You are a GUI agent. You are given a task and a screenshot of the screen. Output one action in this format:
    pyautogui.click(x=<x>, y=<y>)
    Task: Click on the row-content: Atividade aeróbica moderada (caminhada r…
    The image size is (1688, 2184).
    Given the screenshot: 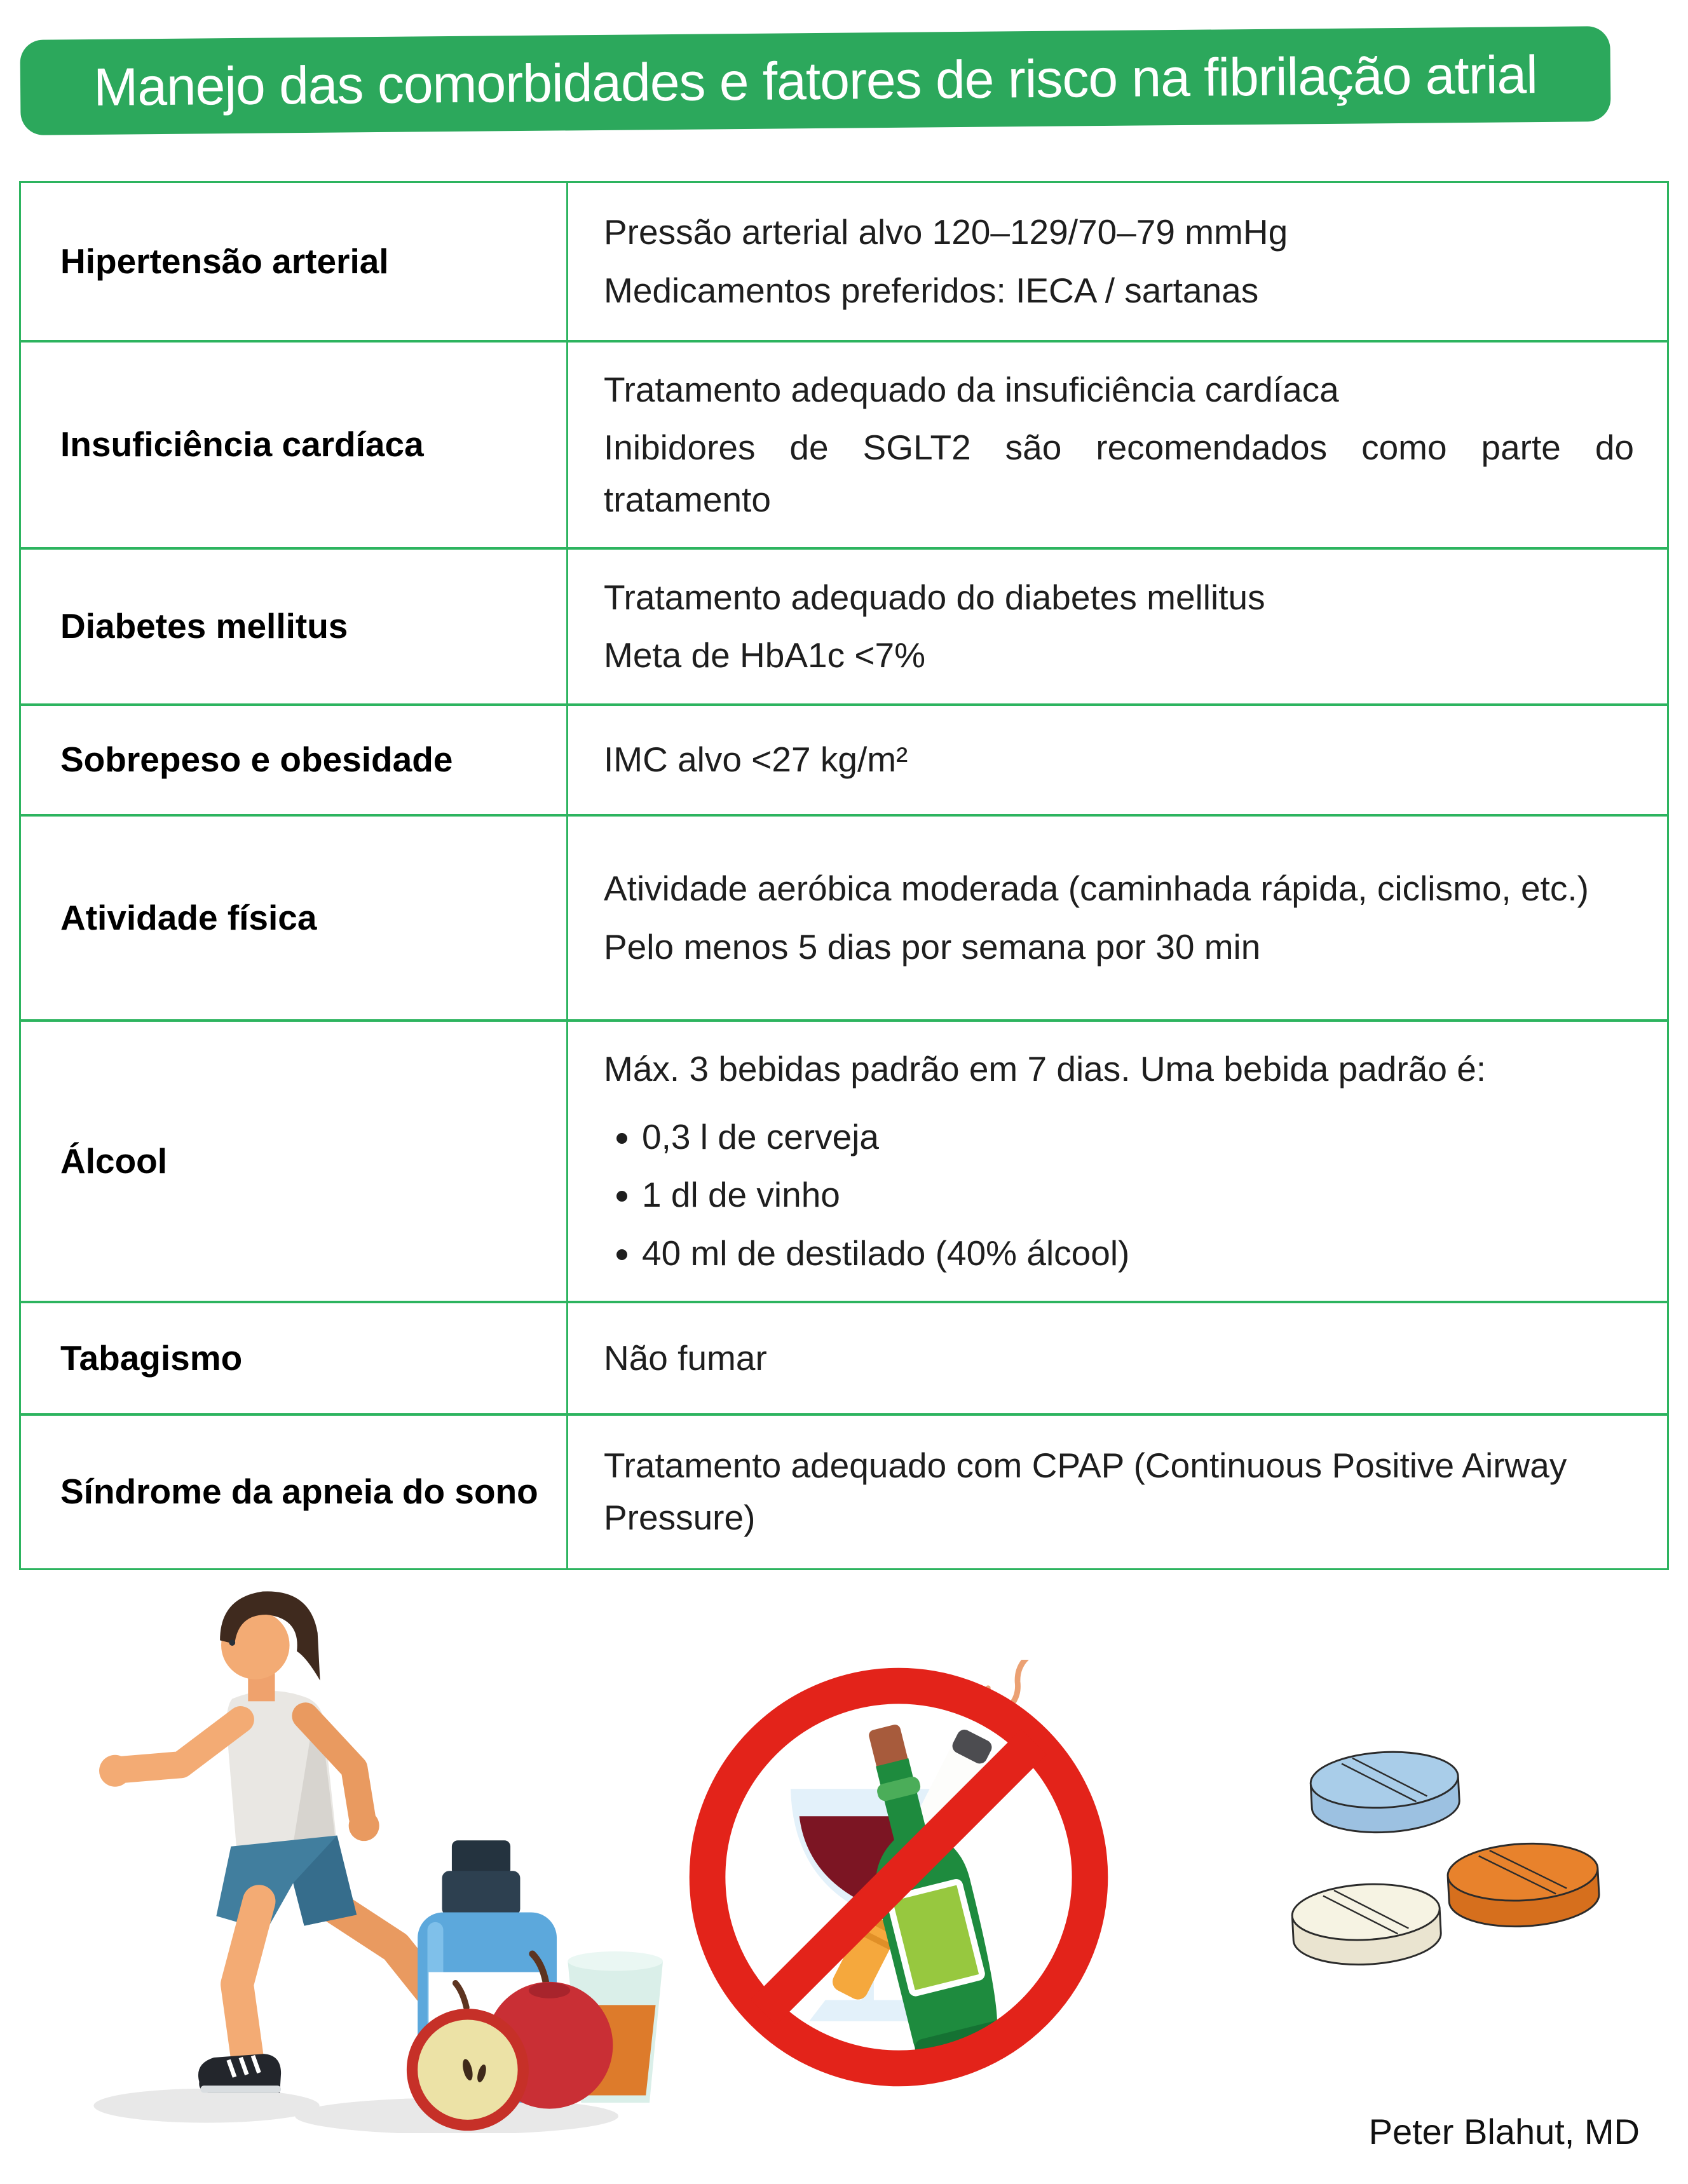 What is the action you would take?
    pyautogui.click(x=1116, y=918)
    